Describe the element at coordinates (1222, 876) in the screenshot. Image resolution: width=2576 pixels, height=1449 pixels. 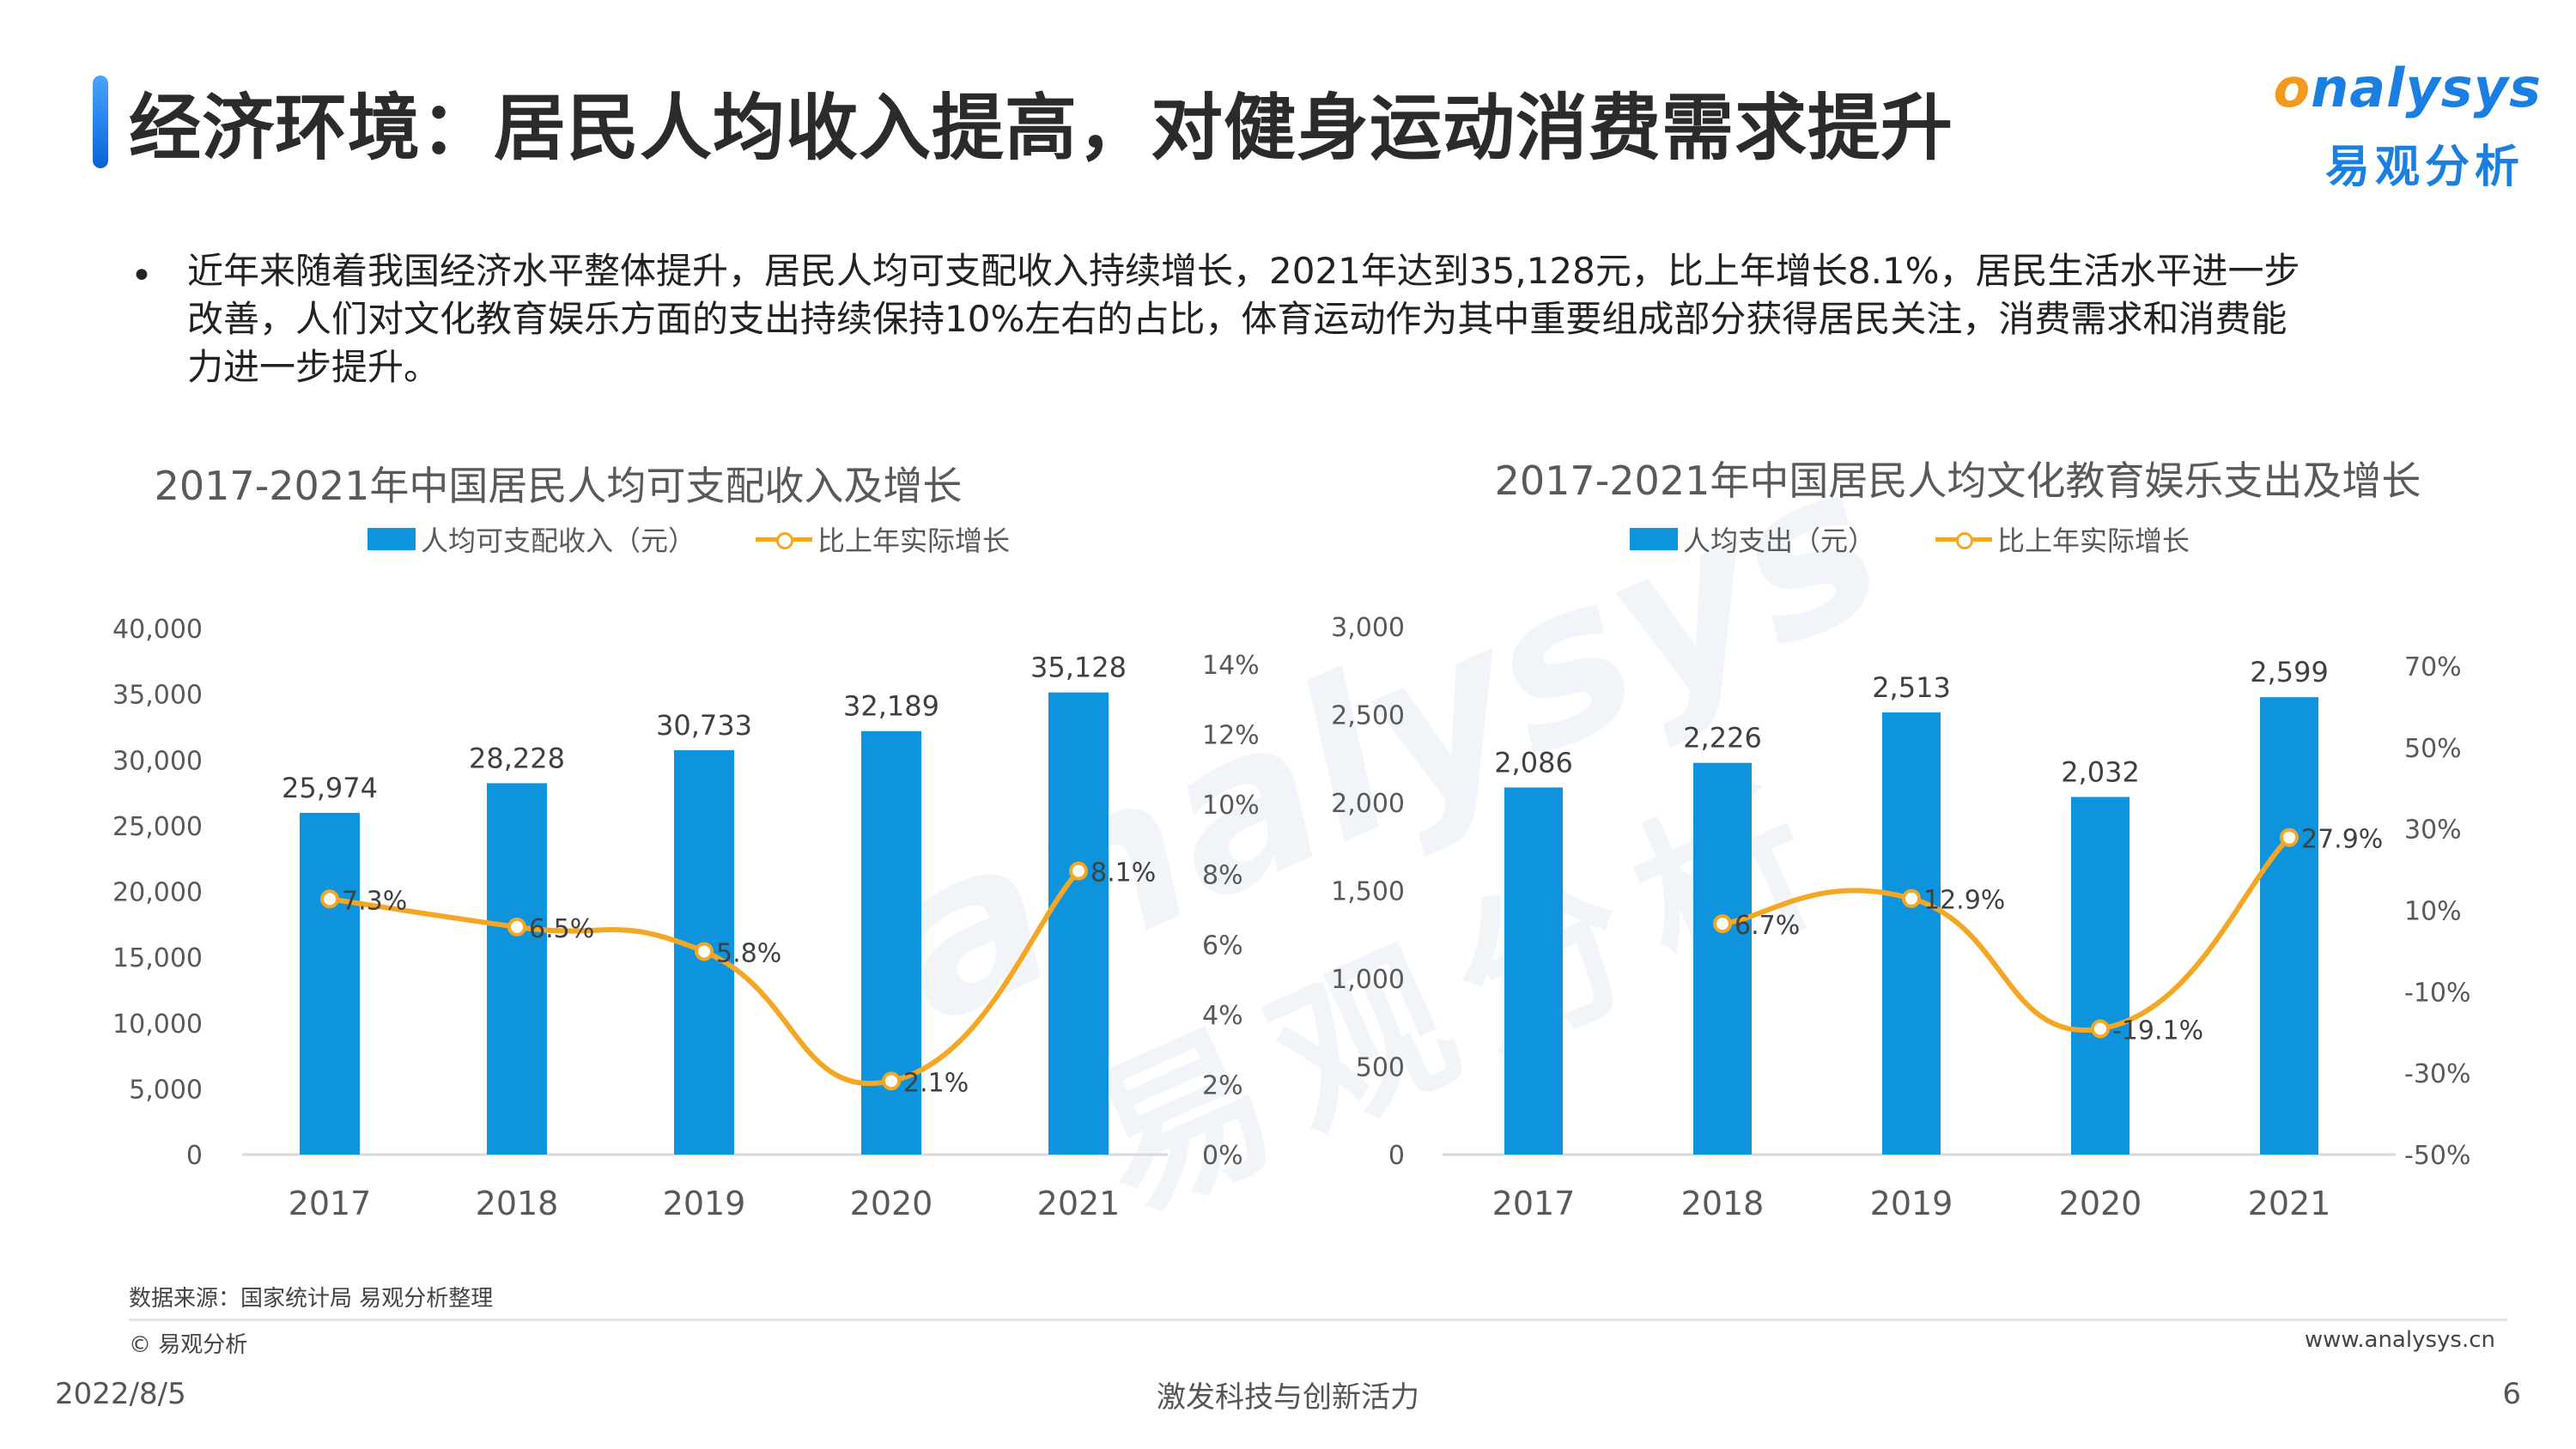
I see `y-tick-right: 8%` at that location.